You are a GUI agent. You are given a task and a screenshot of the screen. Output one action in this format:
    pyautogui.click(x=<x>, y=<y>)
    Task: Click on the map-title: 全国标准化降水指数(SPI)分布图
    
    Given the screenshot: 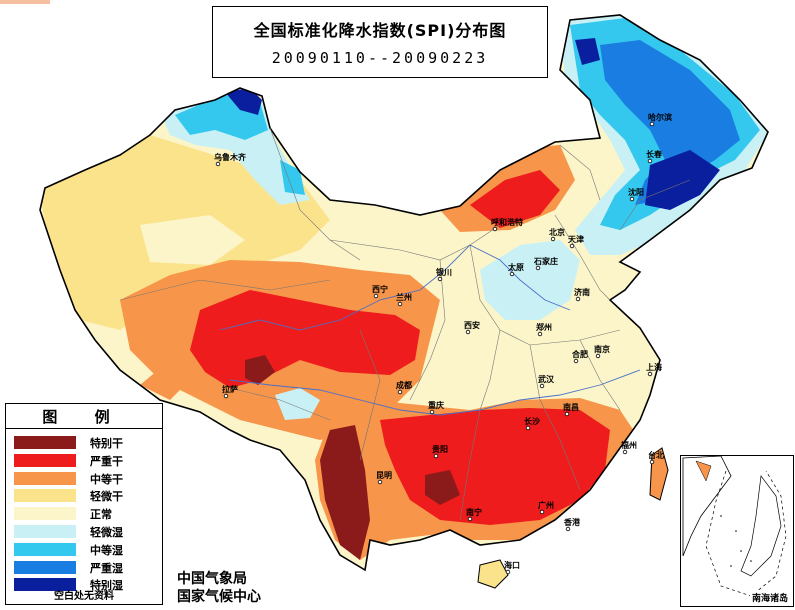 What is the action you would take?
    pyautogui.click(x=380, y=30)
    